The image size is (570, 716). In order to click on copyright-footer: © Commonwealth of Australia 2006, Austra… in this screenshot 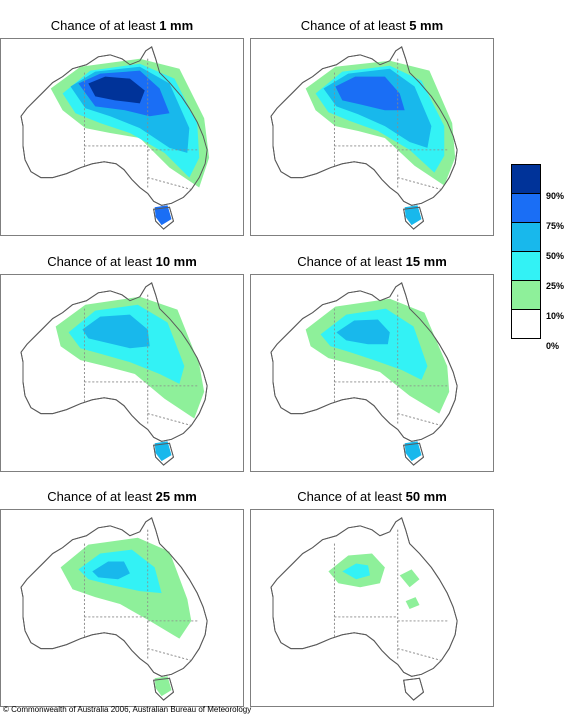, I will do `click(127, 709)`.